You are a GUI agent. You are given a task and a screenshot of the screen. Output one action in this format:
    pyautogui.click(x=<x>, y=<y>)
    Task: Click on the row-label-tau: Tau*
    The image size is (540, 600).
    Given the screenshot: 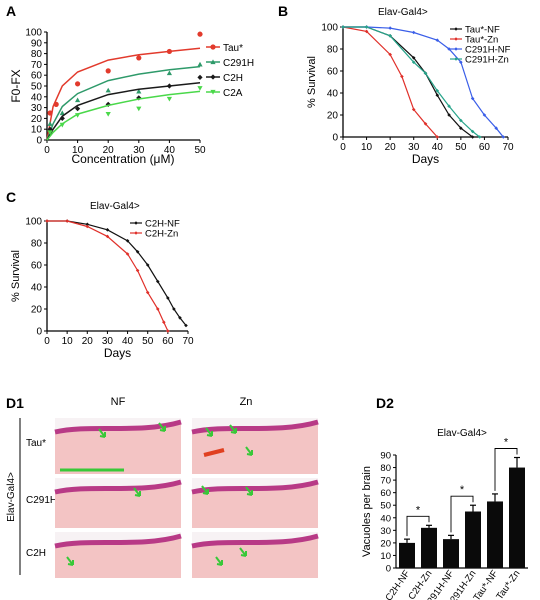 What is the action you would take?
    pyautogui.click(x=36, y=443)
    